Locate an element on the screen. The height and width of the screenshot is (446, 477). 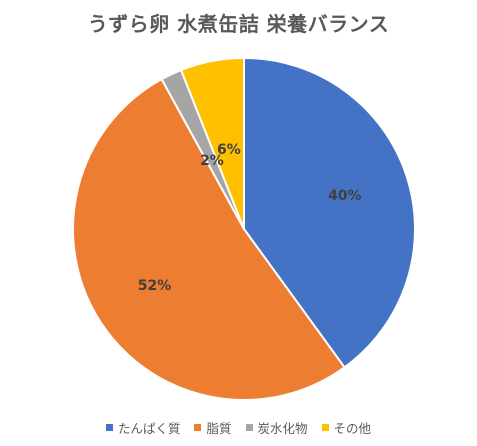
legend-item-protein: たんぱく質 is located at coordinates (143, 427).